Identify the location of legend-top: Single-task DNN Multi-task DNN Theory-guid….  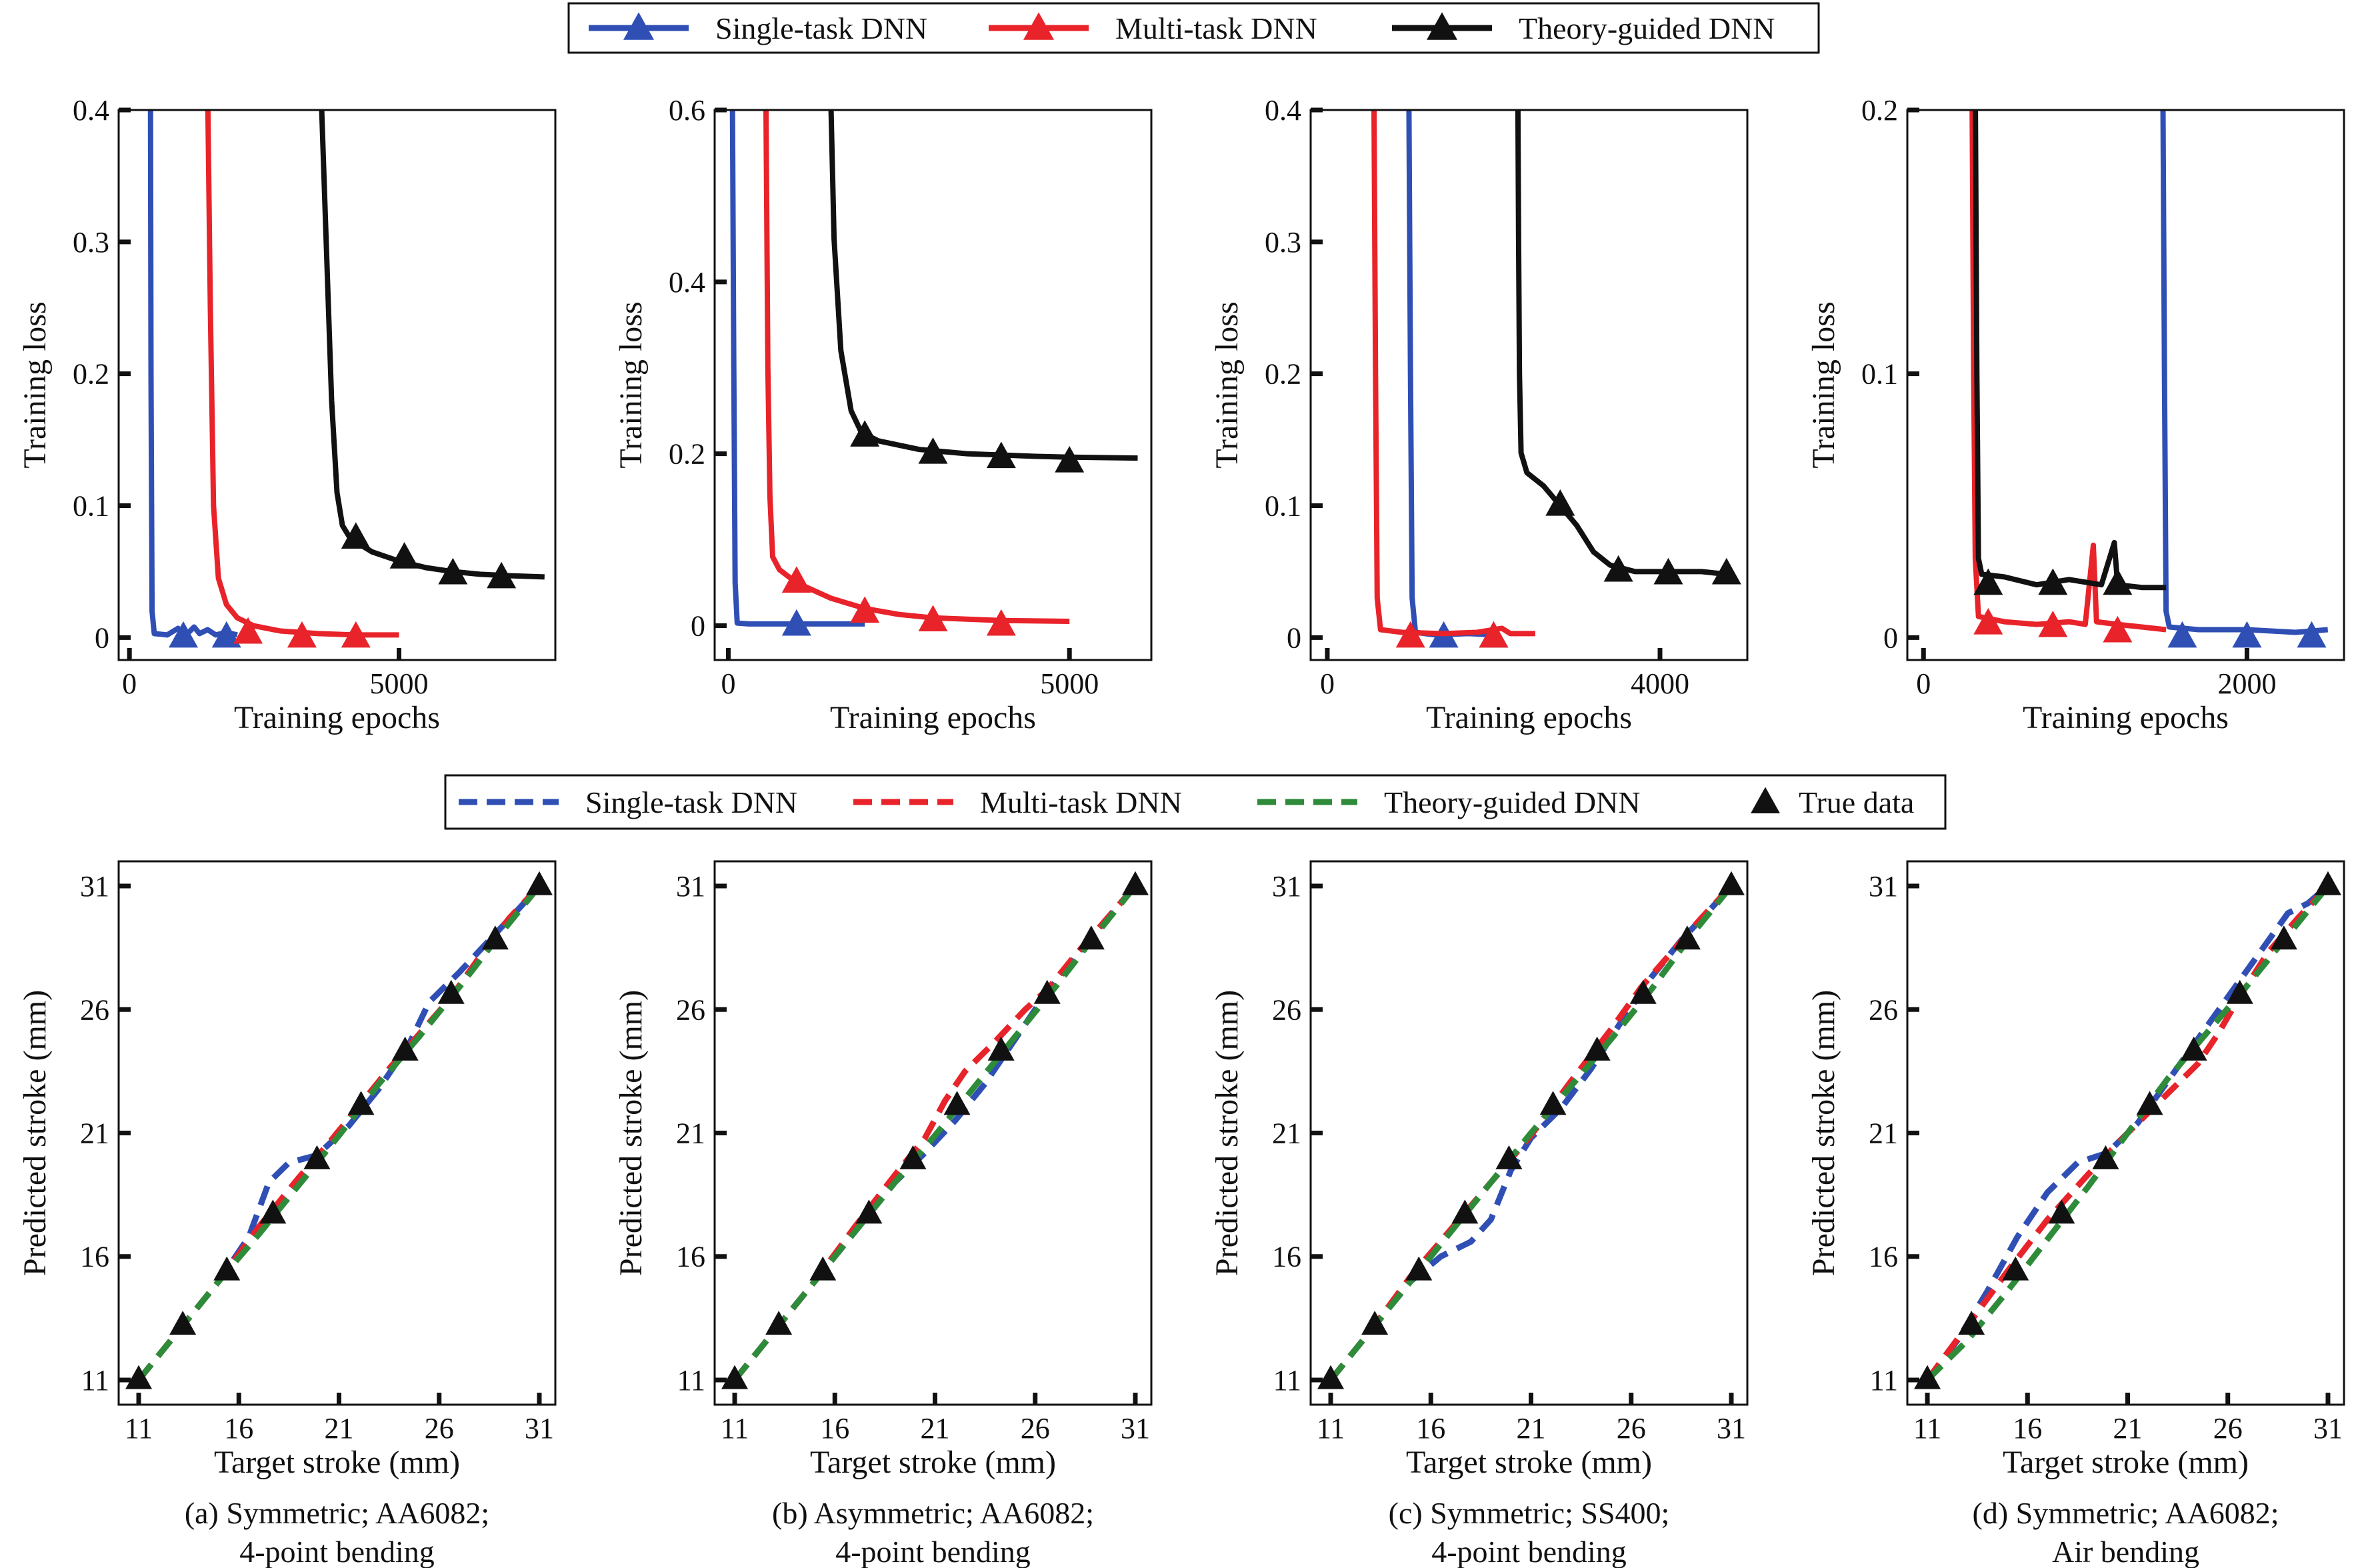
(1193, 28).